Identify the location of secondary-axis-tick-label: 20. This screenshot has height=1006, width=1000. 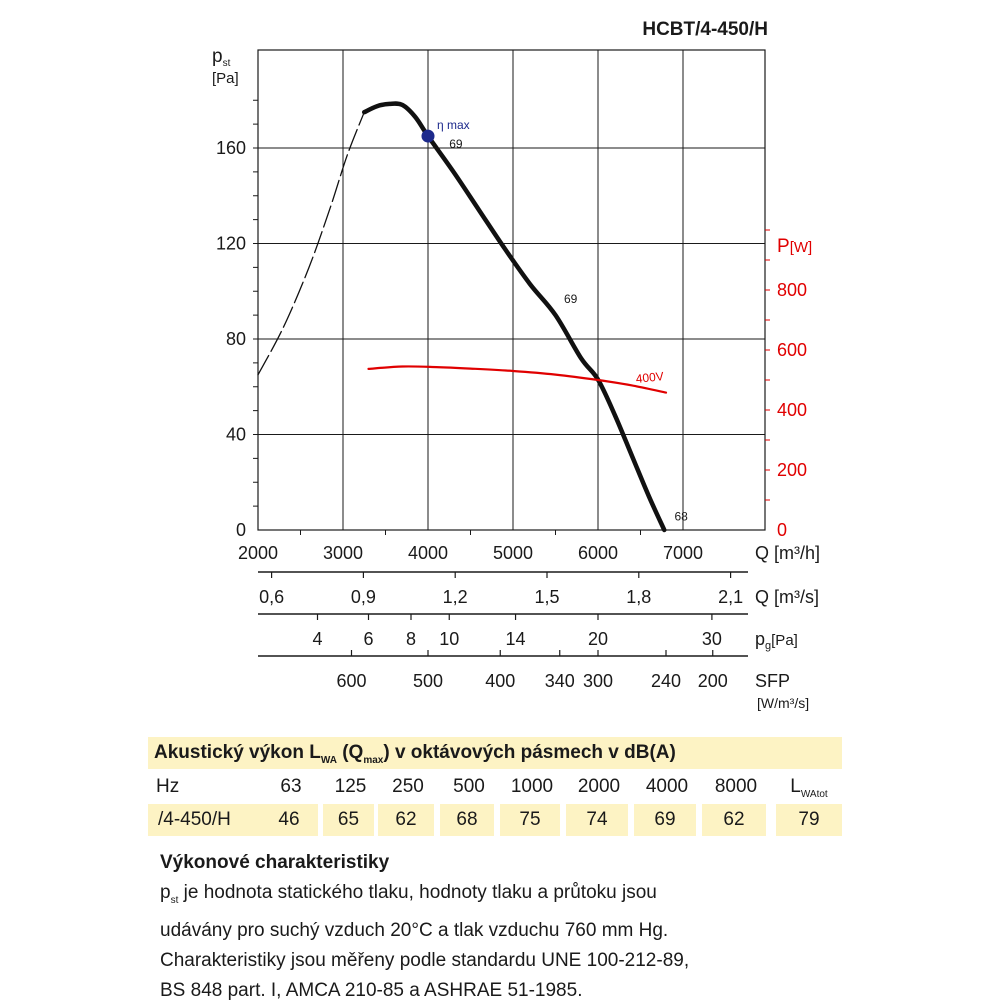
(598, 639).